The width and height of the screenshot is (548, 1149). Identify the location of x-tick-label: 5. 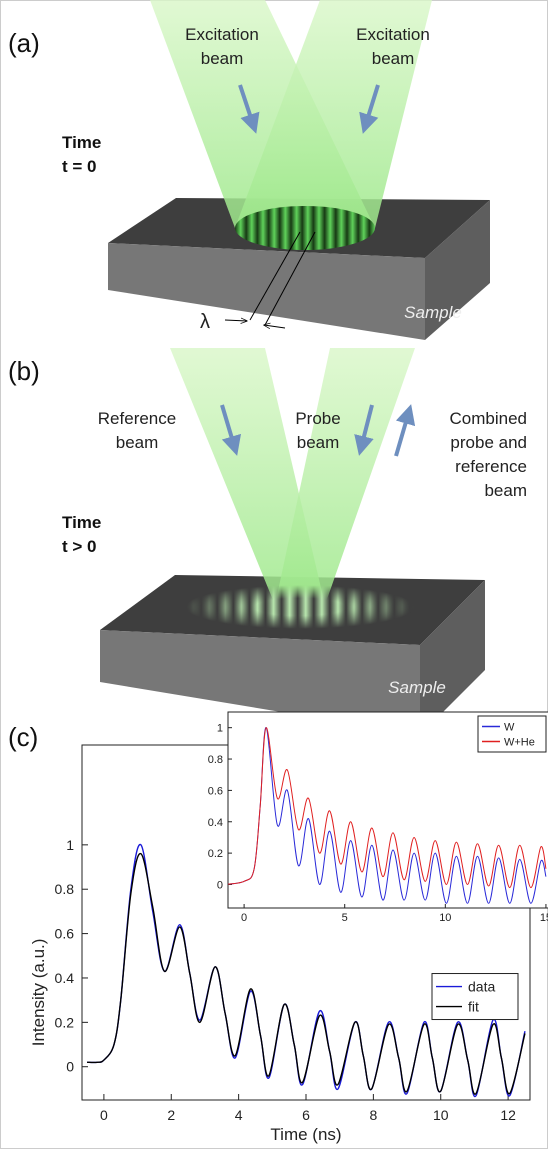
(345, 918).